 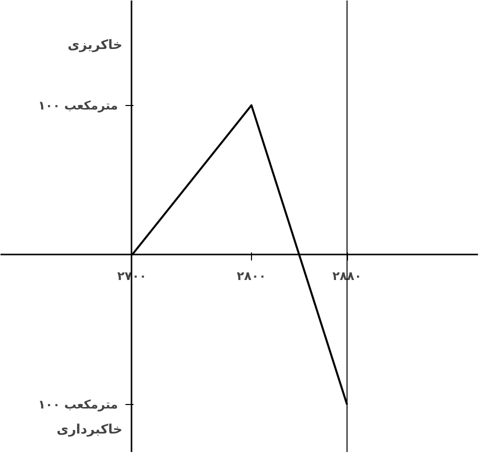 What do you see at coordinates (251, 275) in the screenshot?
I see `x-tick-label: ۲۸۰۰` at bounding box center [251, 275].